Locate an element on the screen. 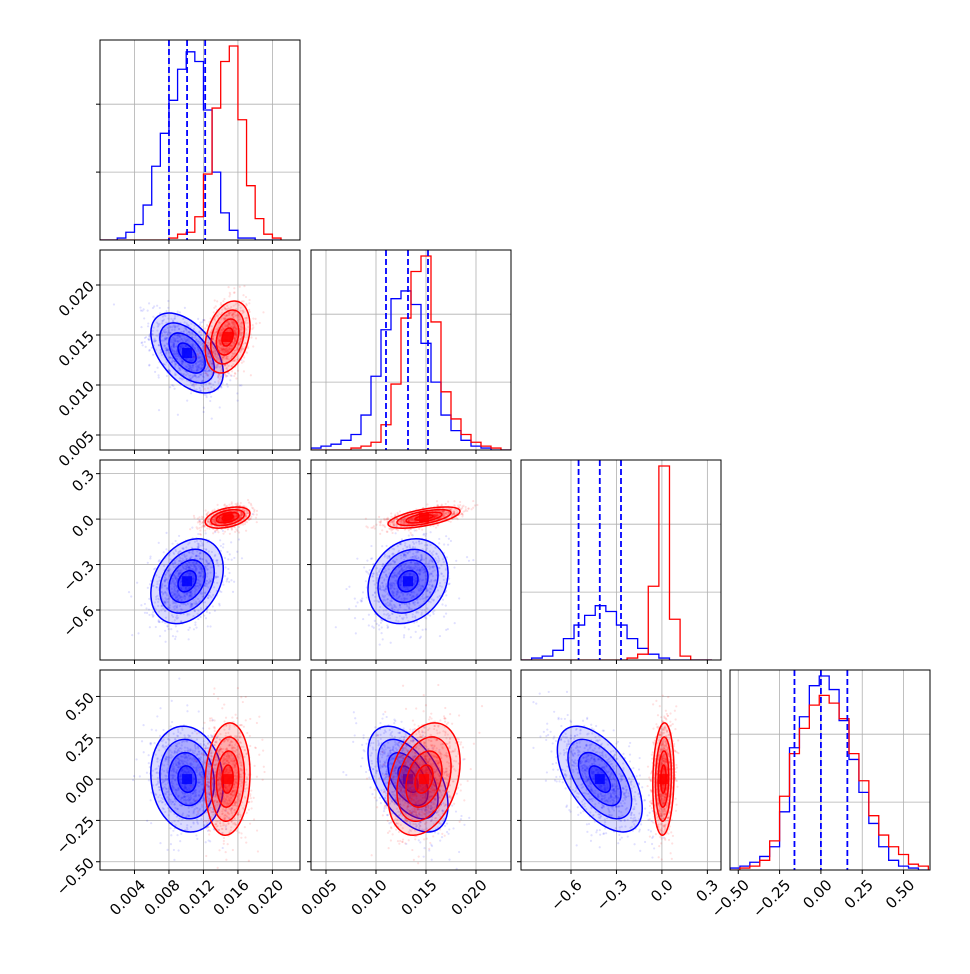 Image resolution: width=970 pixels, height=974 pixels. y-tick-label: 0.020 is located at coordinates (76, 298).